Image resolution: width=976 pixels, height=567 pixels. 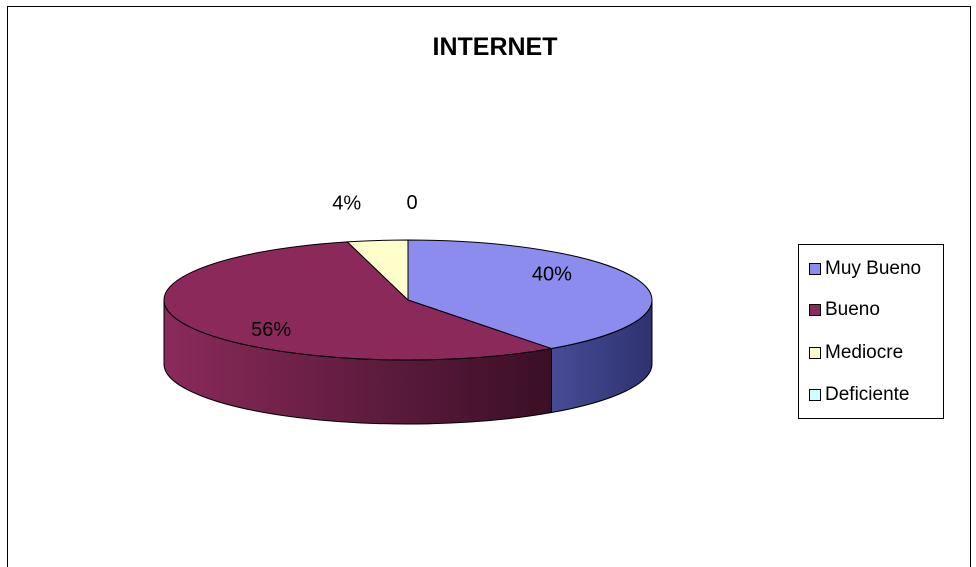 I want to click on legend-label: Deficiente, so click(x=867, y=394).